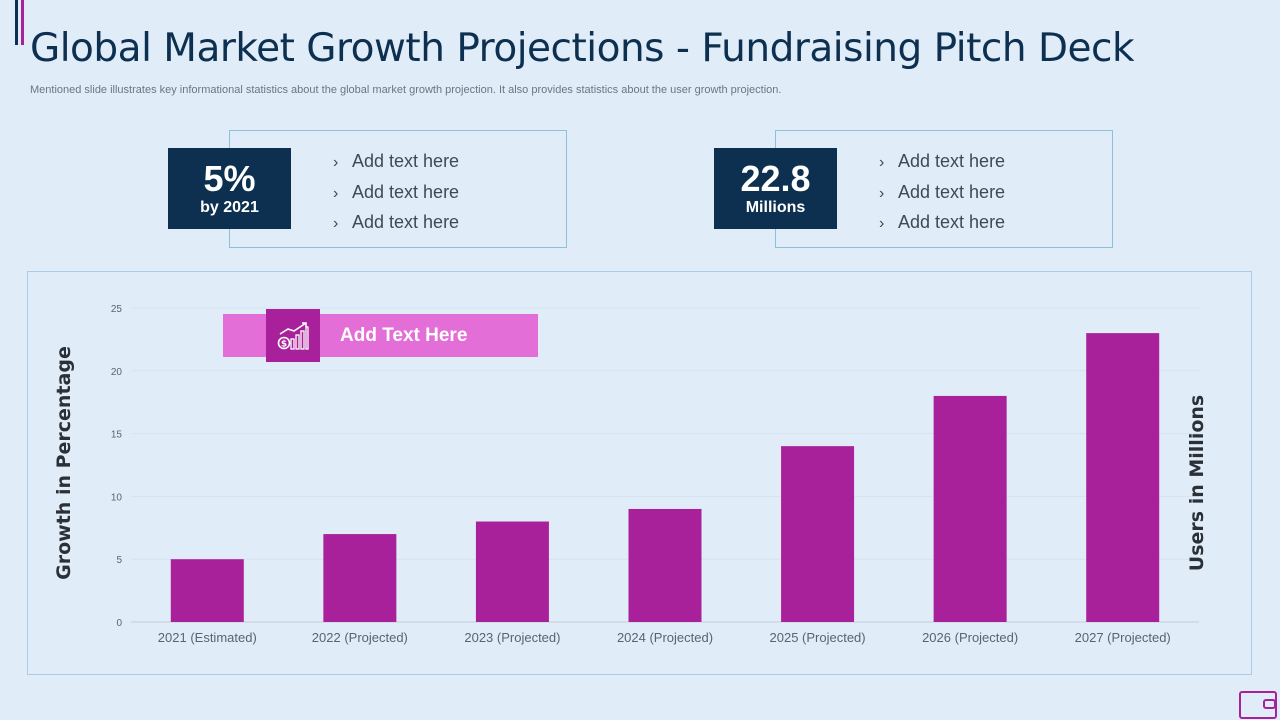 Image resolution: width=1280 pixels, height=720 pixels. I want to click on stat-badge: 22.8 Millions, so click(775, 188).